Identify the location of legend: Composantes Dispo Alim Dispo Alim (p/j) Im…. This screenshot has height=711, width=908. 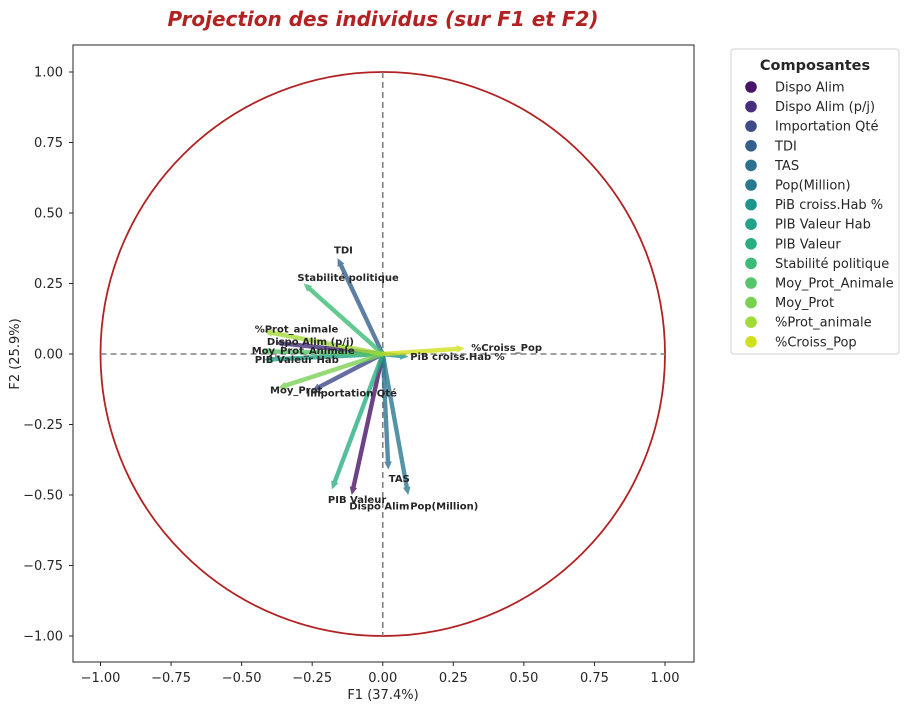
(815, 201).